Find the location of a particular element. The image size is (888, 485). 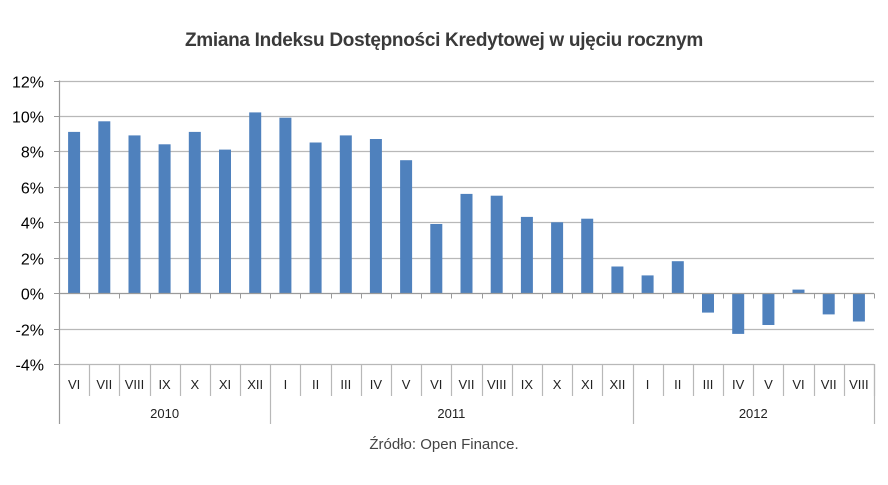

x-group-label: 2012 is located at coordinates (753, 413).